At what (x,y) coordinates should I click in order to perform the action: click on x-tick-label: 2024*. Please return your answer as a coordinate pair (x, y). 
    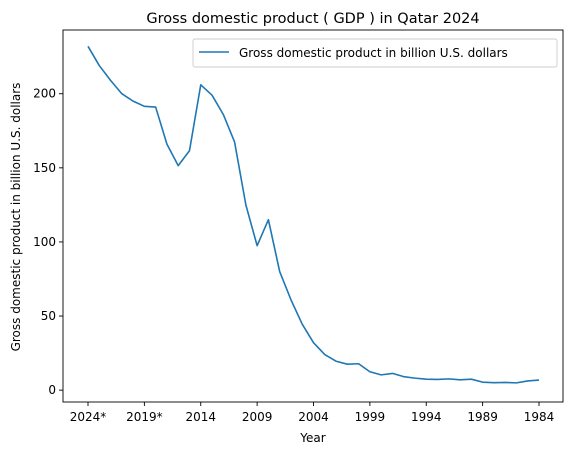
    Looking at the image, I should click on (88, 417).